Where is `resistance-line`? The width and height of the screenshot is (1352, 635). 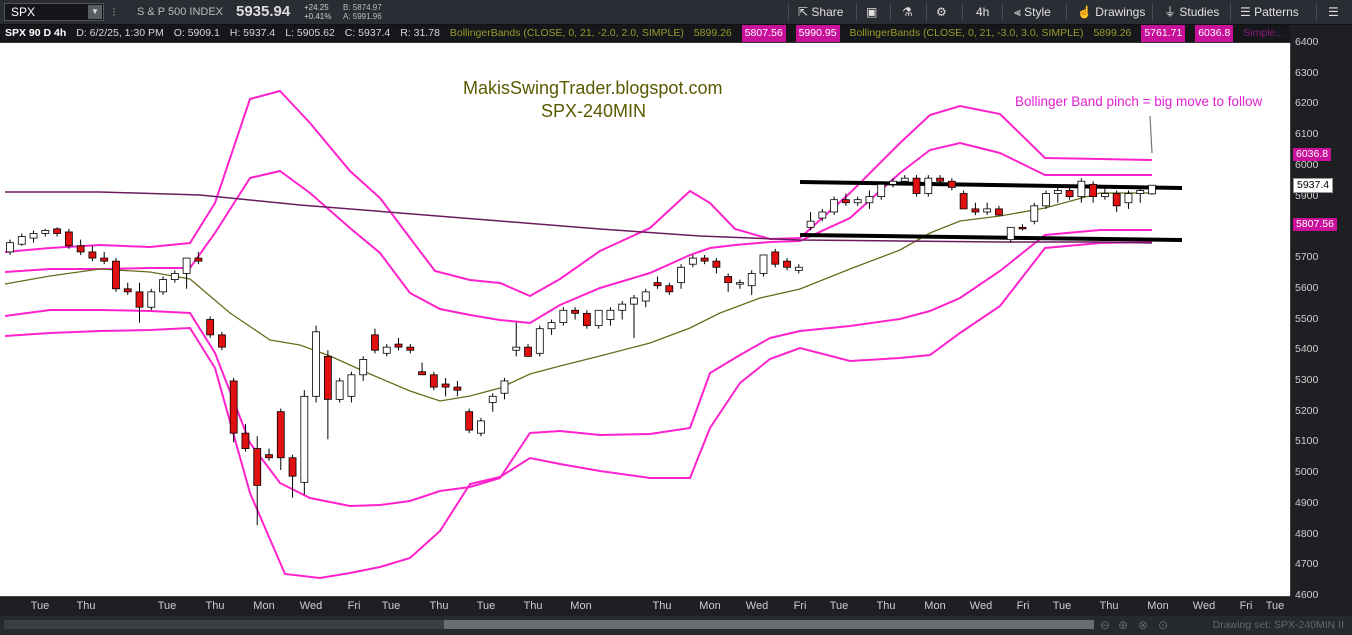 resistance-line is located at coordinates (991, 185).